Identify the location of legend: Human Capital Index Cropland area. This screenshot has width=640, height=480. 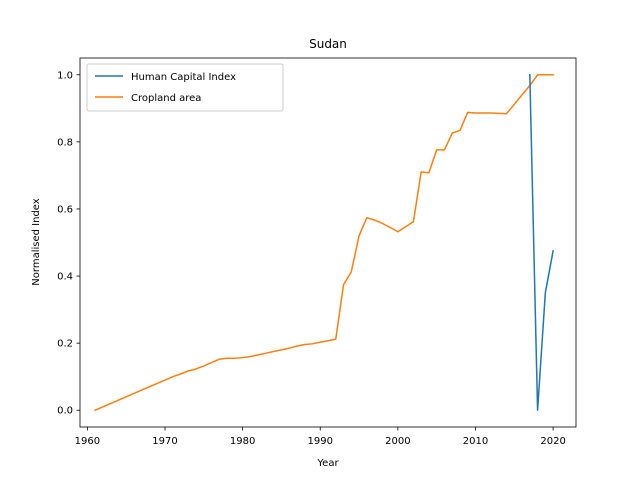
(185, 87).